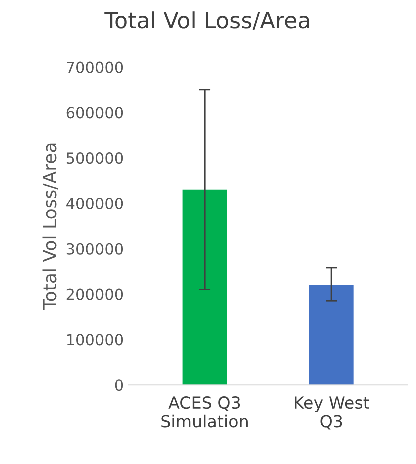 The image size is (416, 464). What do you see at coordinates (205, 412) in the screenshot?
I see `x-tick-label: ACES Q3 Simulation` at bounding box center [205, 412].